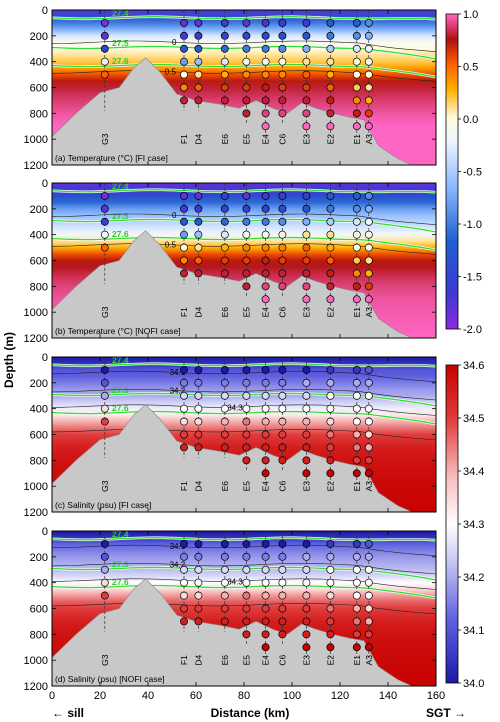 This screenshot has height=722, width=500. I want to click on x-tick-label: 160, so click(436, 696).